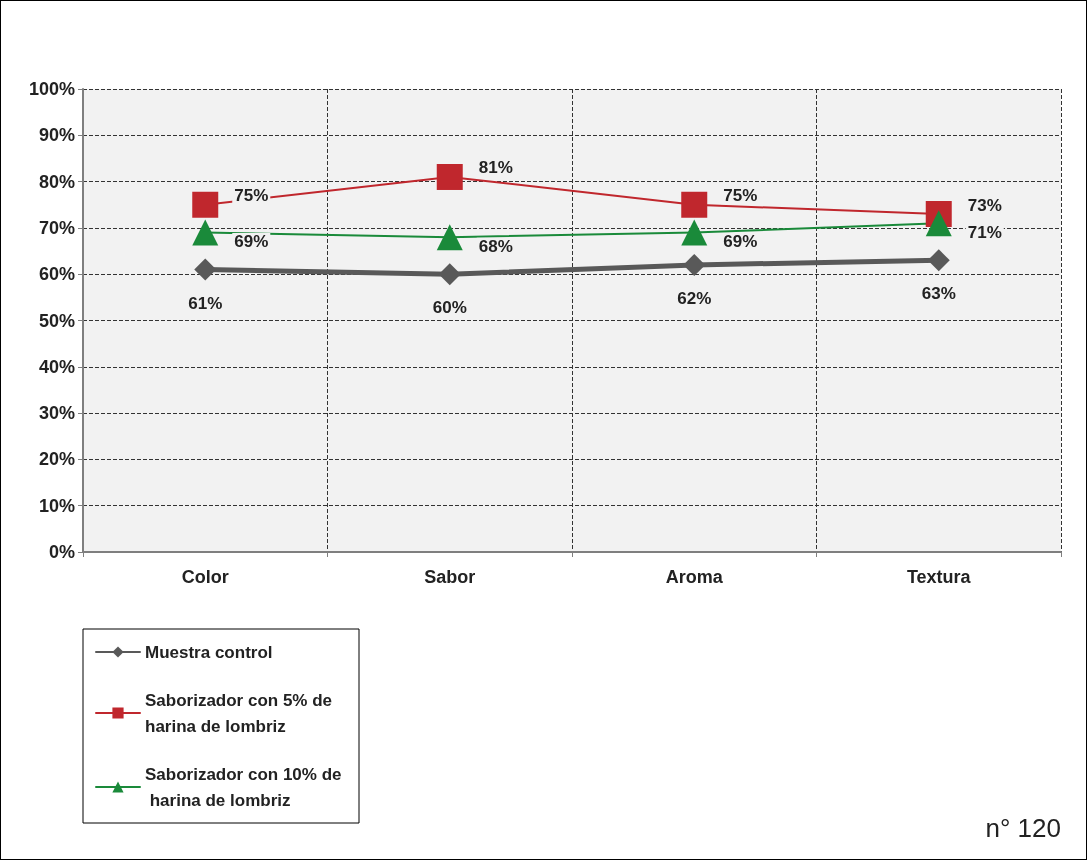  Describe the element at coordinates (56, 459) in the screenshot. I see `y-tick-label: 20%` at that location.